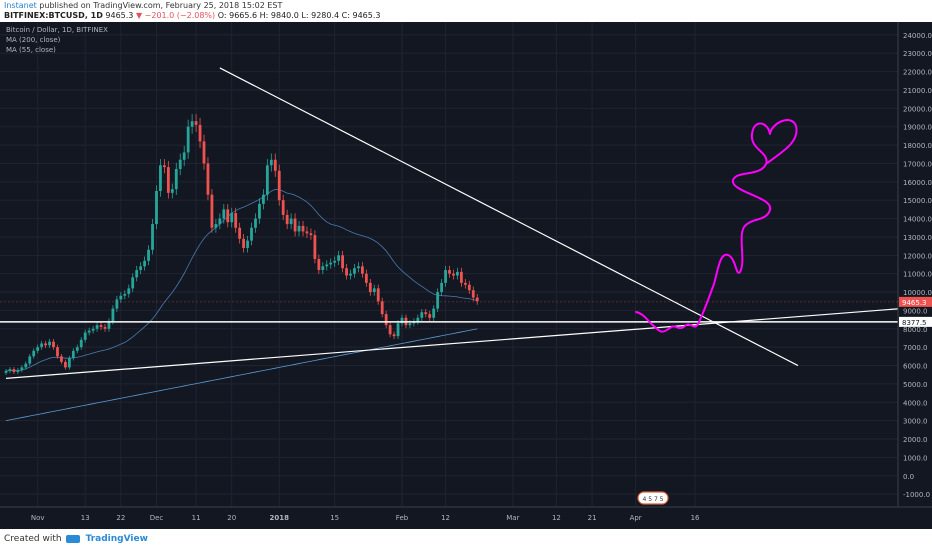 The width and height of the screenshot is (932, 550). Describe the element at coordinates (915, 367) in the screenshot. I see `y-tick-label: 6000.0` at that location.